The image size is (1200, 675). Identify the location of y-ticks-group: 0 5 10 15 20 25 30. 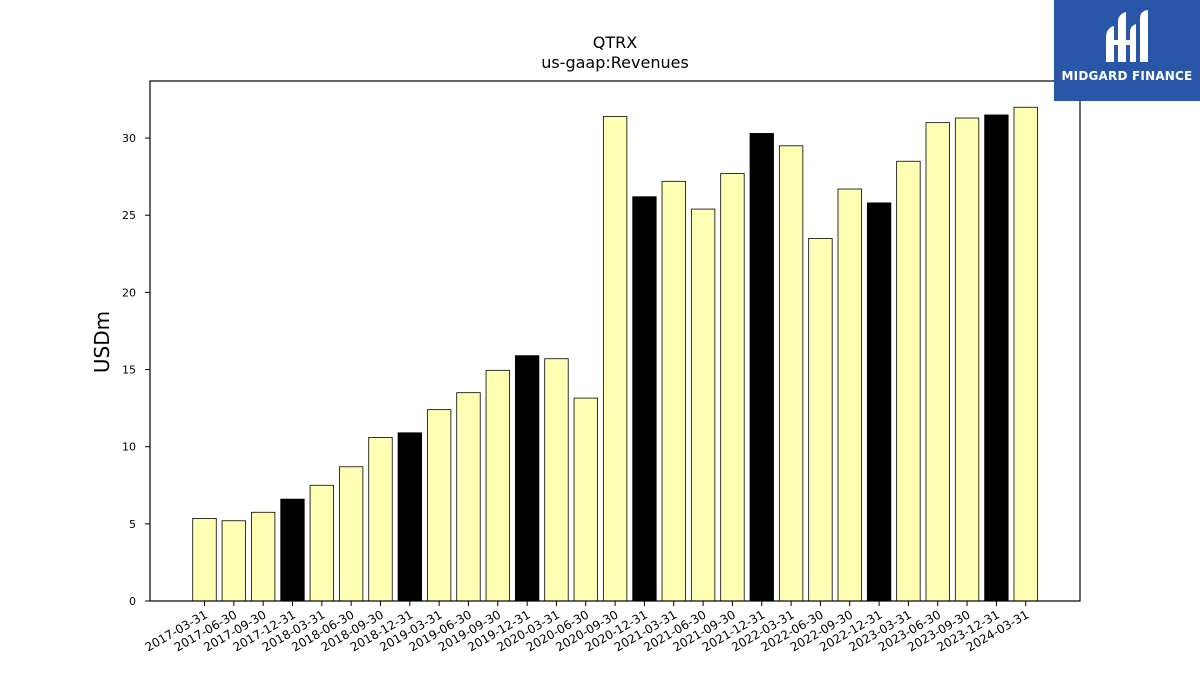
(136, 370).